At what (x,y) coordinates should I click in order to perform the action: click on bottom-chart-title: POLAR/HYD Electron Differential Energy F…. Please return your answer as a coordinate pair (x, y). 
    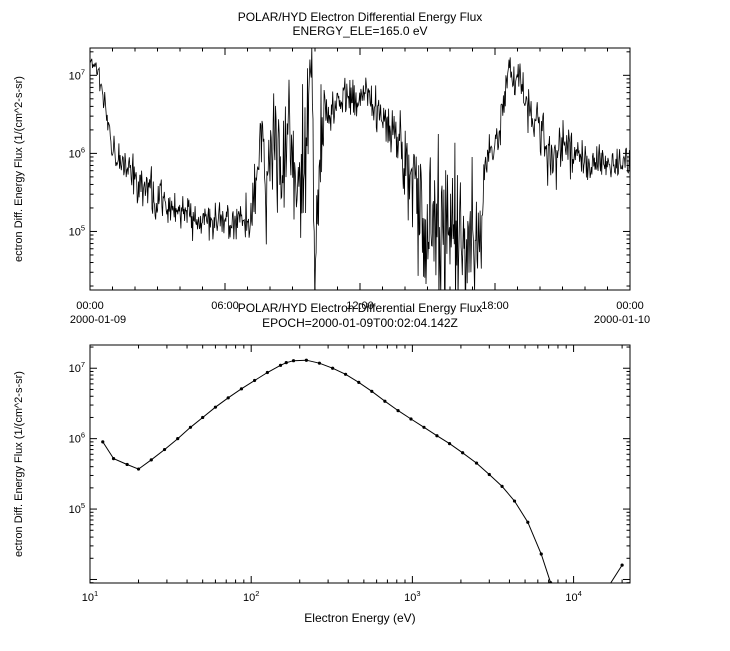
    Looking at the image, I should click on (360, 308).